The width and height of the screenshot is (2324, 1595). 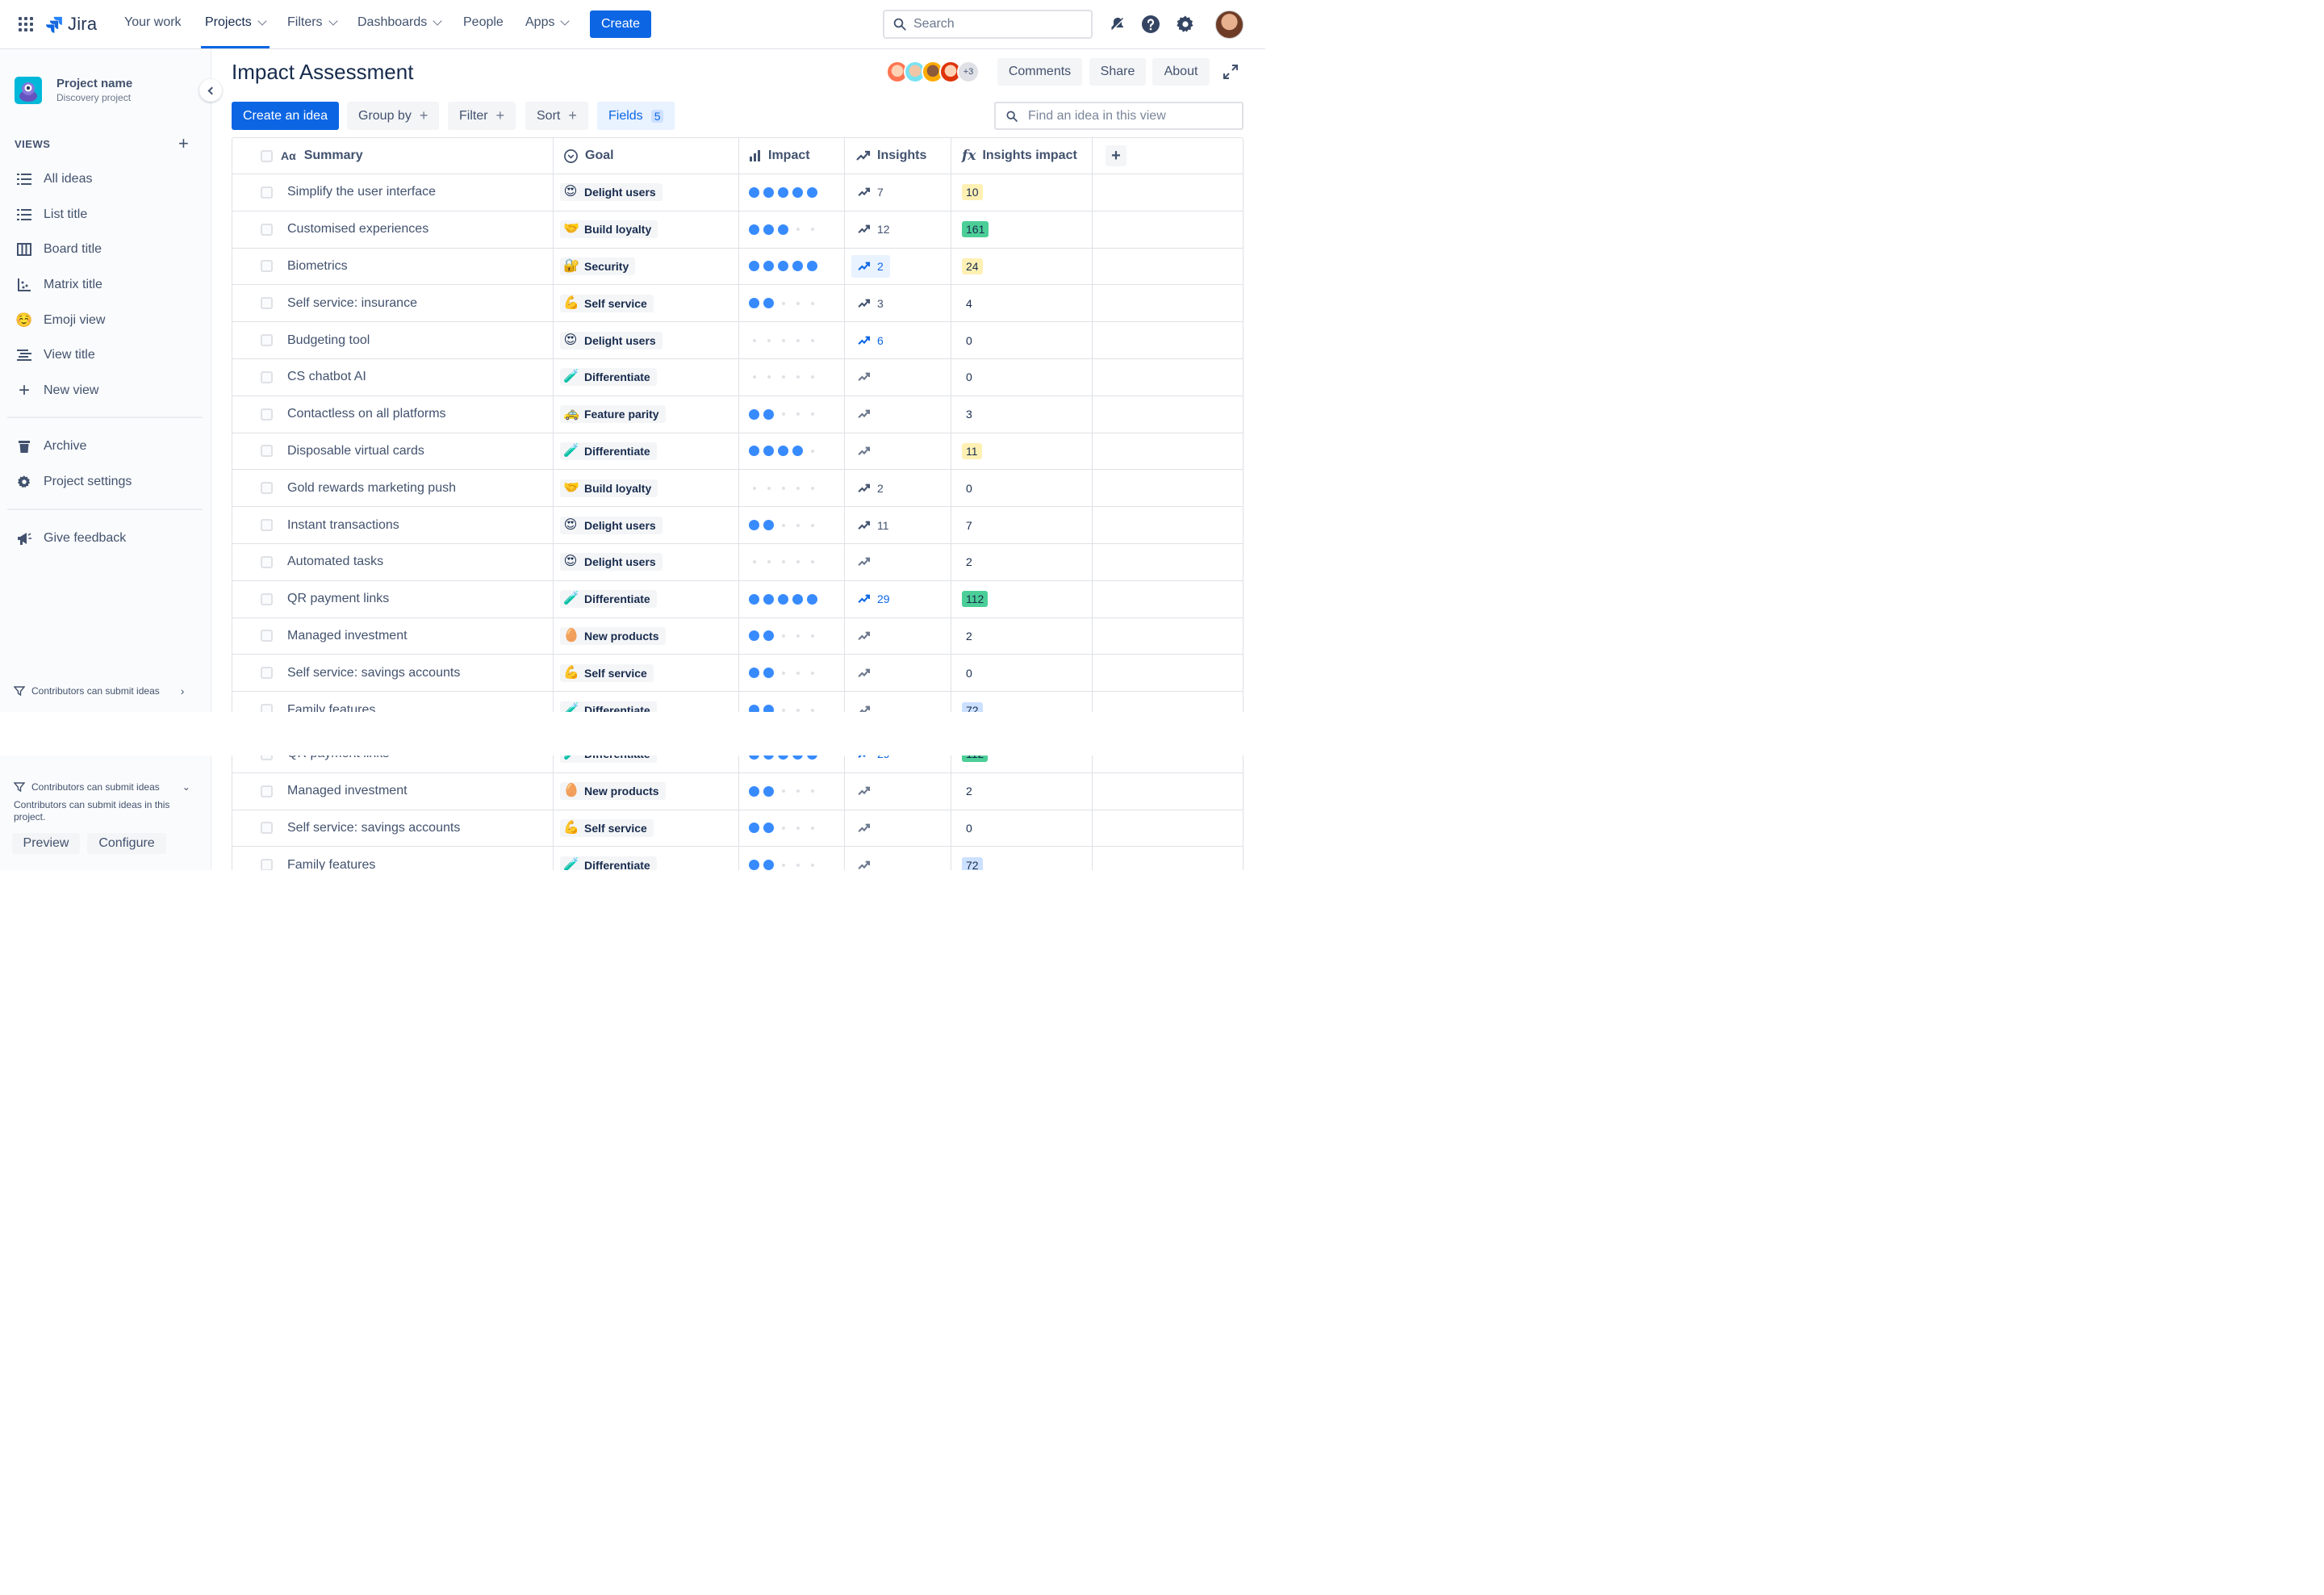 What do you see at coordinates (101, 446) in the screenshot?
I see `sidebar-item-archive: Archive` at bounding box center [101, 446].